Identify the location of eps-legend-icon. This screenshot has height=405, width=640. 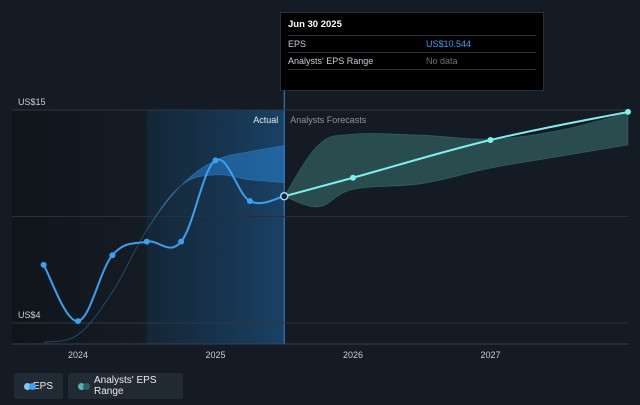
(30, 386).